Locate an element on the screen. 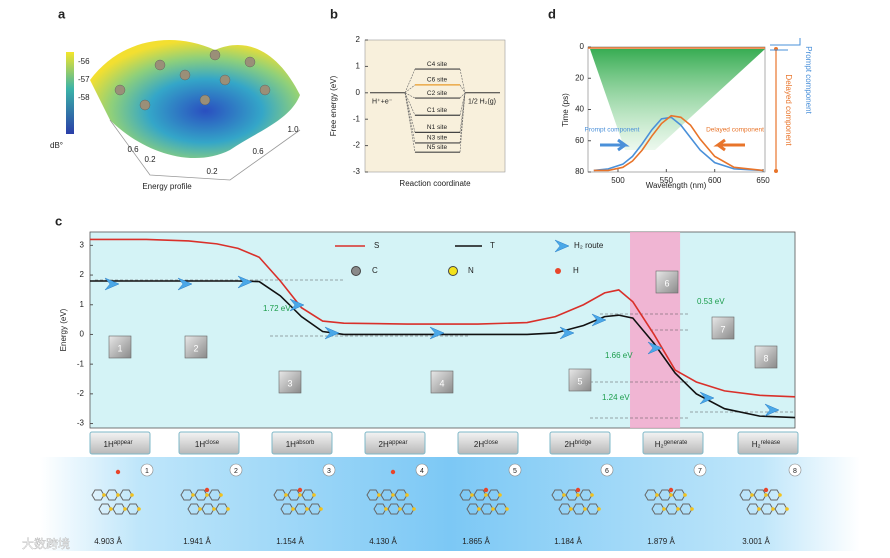 This screenshot has width=890, height=558. level-label: 1/2 H₂(g) is located at coordinates (482, 102).